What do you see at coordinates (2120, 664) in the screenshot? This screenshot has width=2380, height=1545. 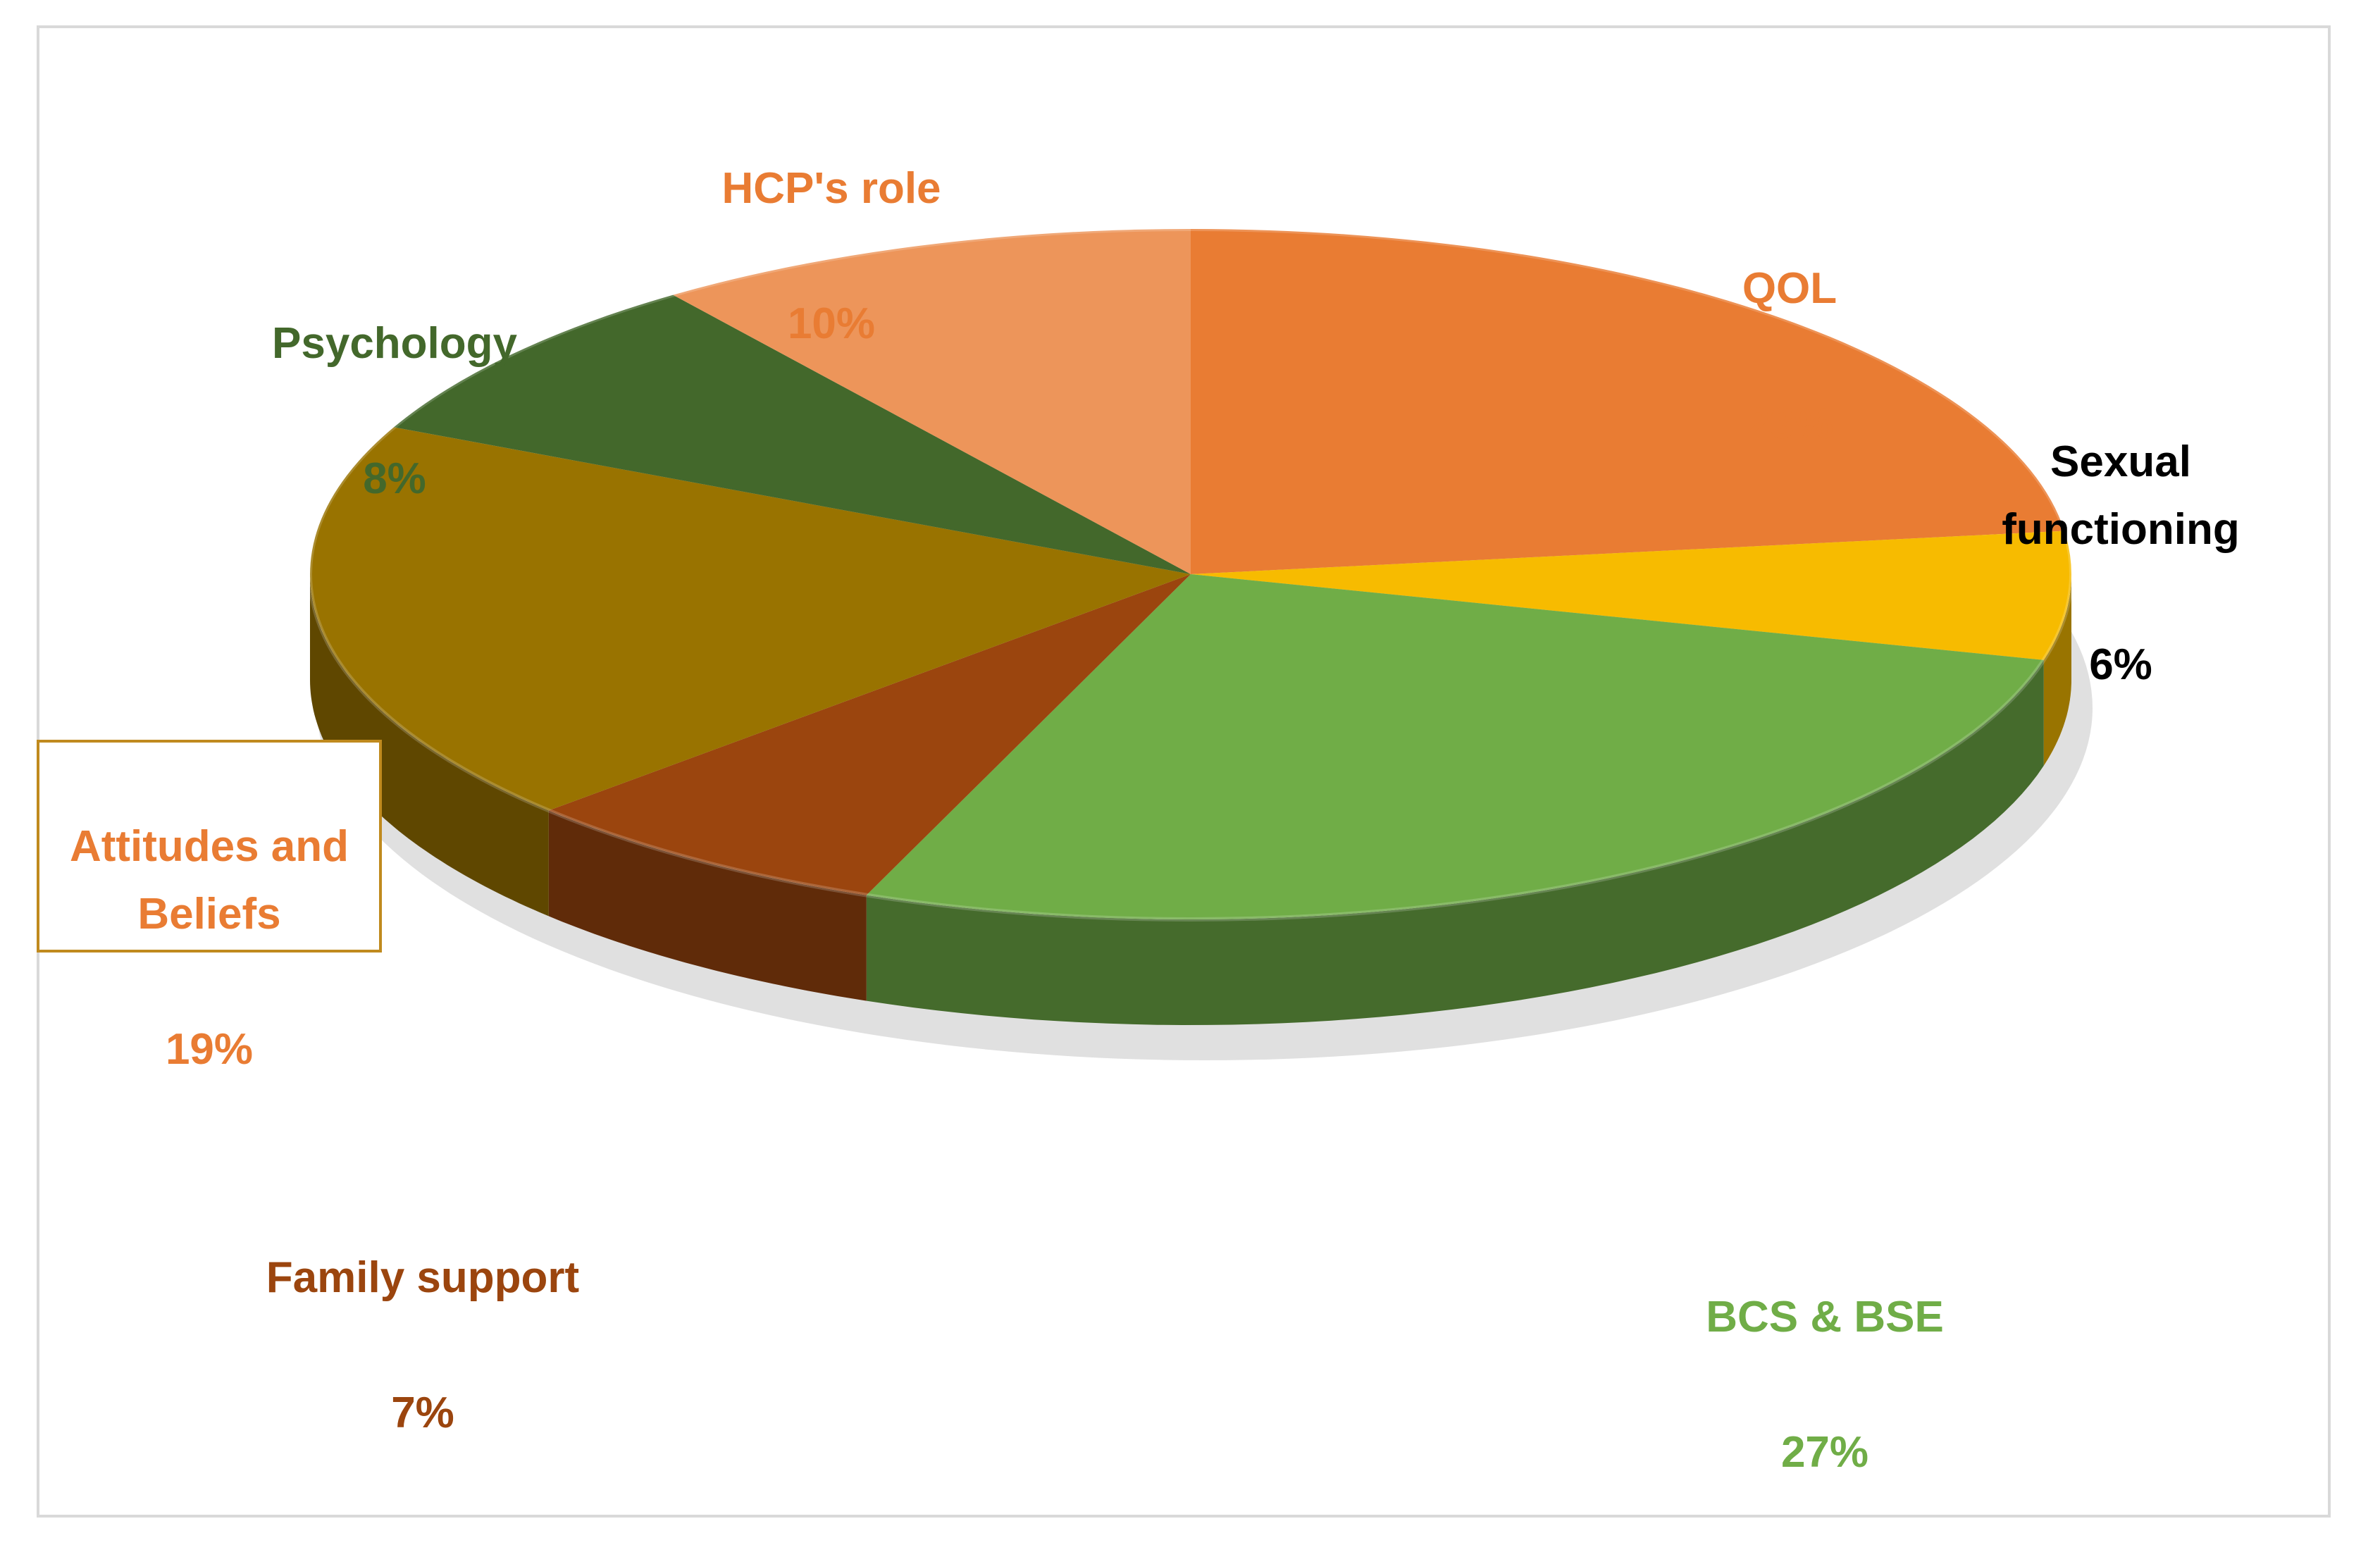 I see `slice-percent-sexual-functioning: 6%` at bounding box center [2120, 664].